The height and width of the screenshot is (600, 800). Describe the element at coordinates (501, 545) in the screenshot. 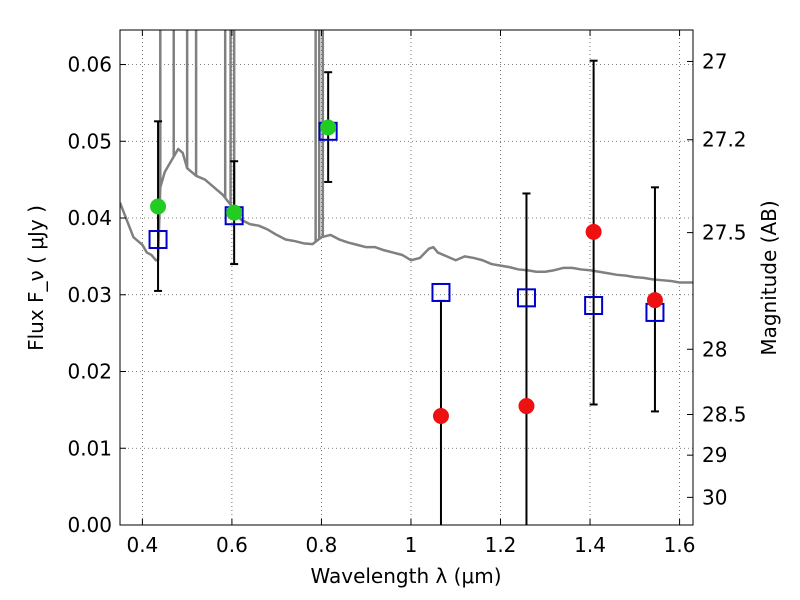

I see `x-tick-label: 1.2` at that location.